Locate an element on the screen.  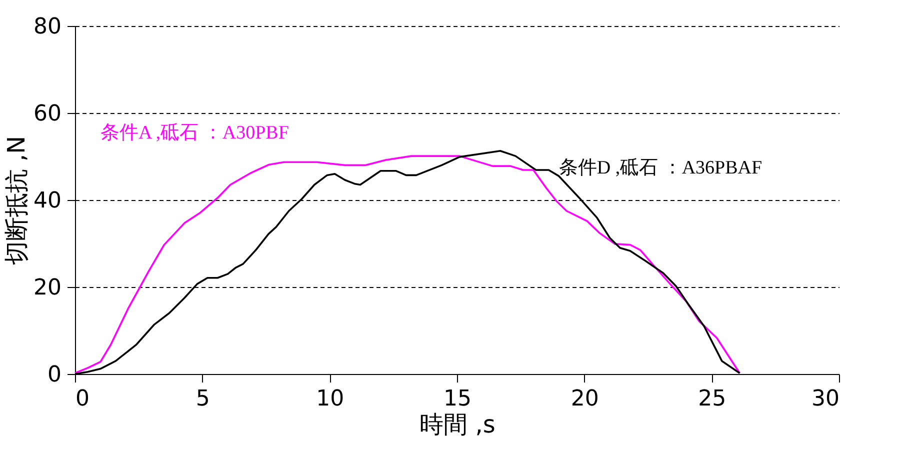
x-tick-label: 0 is located at coordinates (83, 399).